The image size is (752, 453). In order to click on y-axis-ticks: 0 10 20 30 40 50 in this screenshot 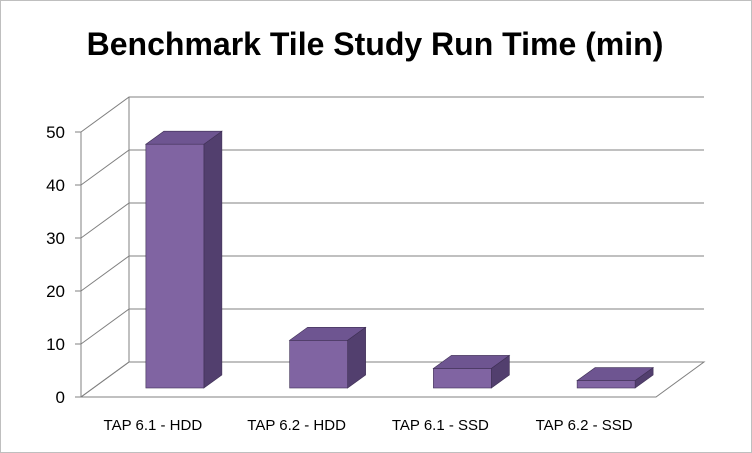, I will do `click(55, 265)`.